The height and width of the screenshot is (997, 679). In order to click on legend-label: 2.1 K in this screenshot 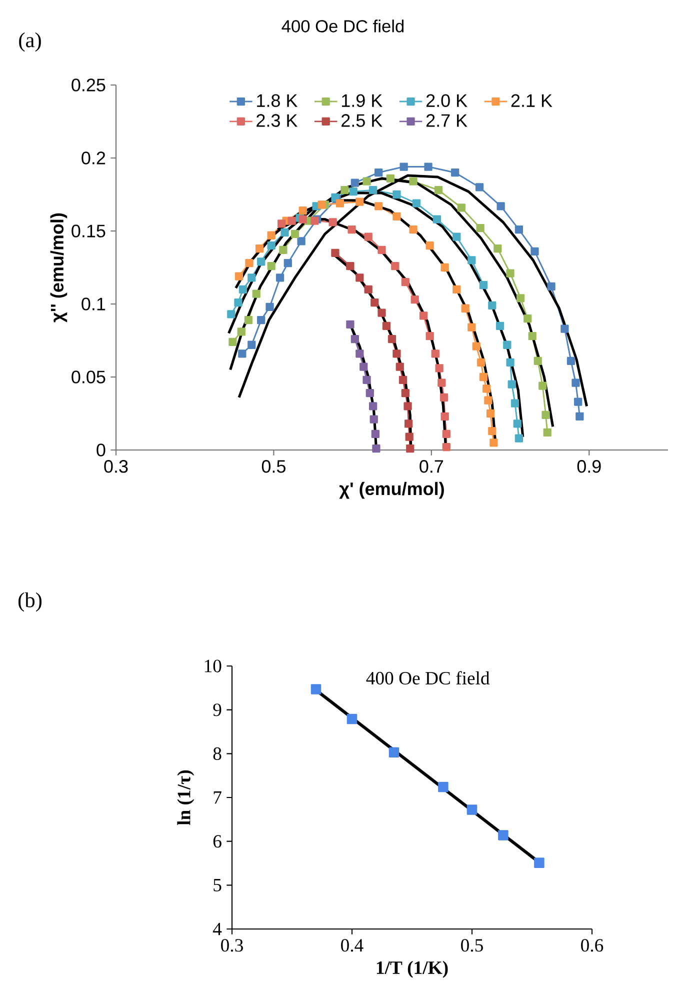, I will do `click(531, 100)`.